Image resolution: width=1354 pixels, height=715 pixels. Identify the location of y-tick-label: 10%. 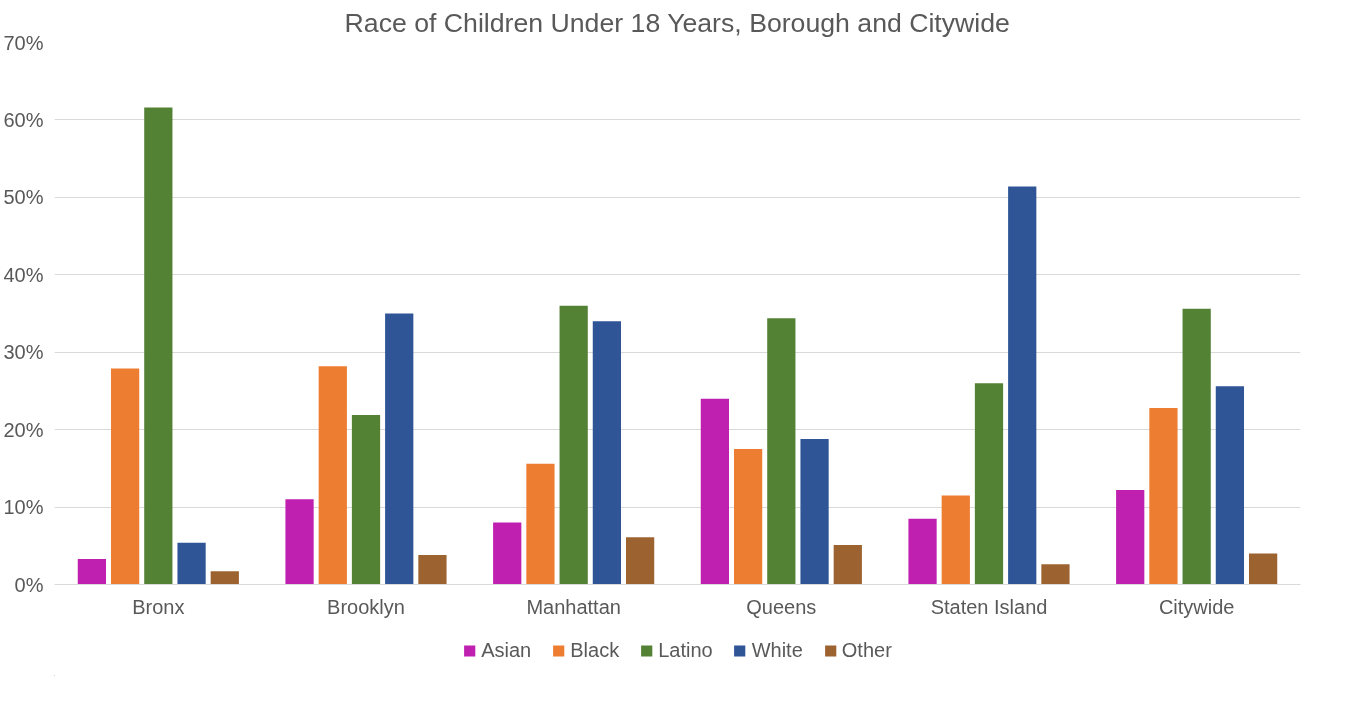
(23, 507).